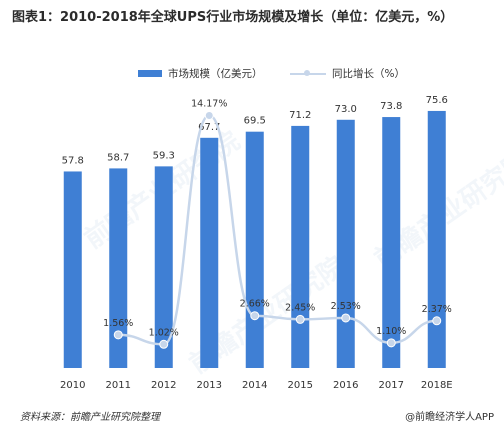  I want to click on bar-value-label: 69.5, so click(255, 121).